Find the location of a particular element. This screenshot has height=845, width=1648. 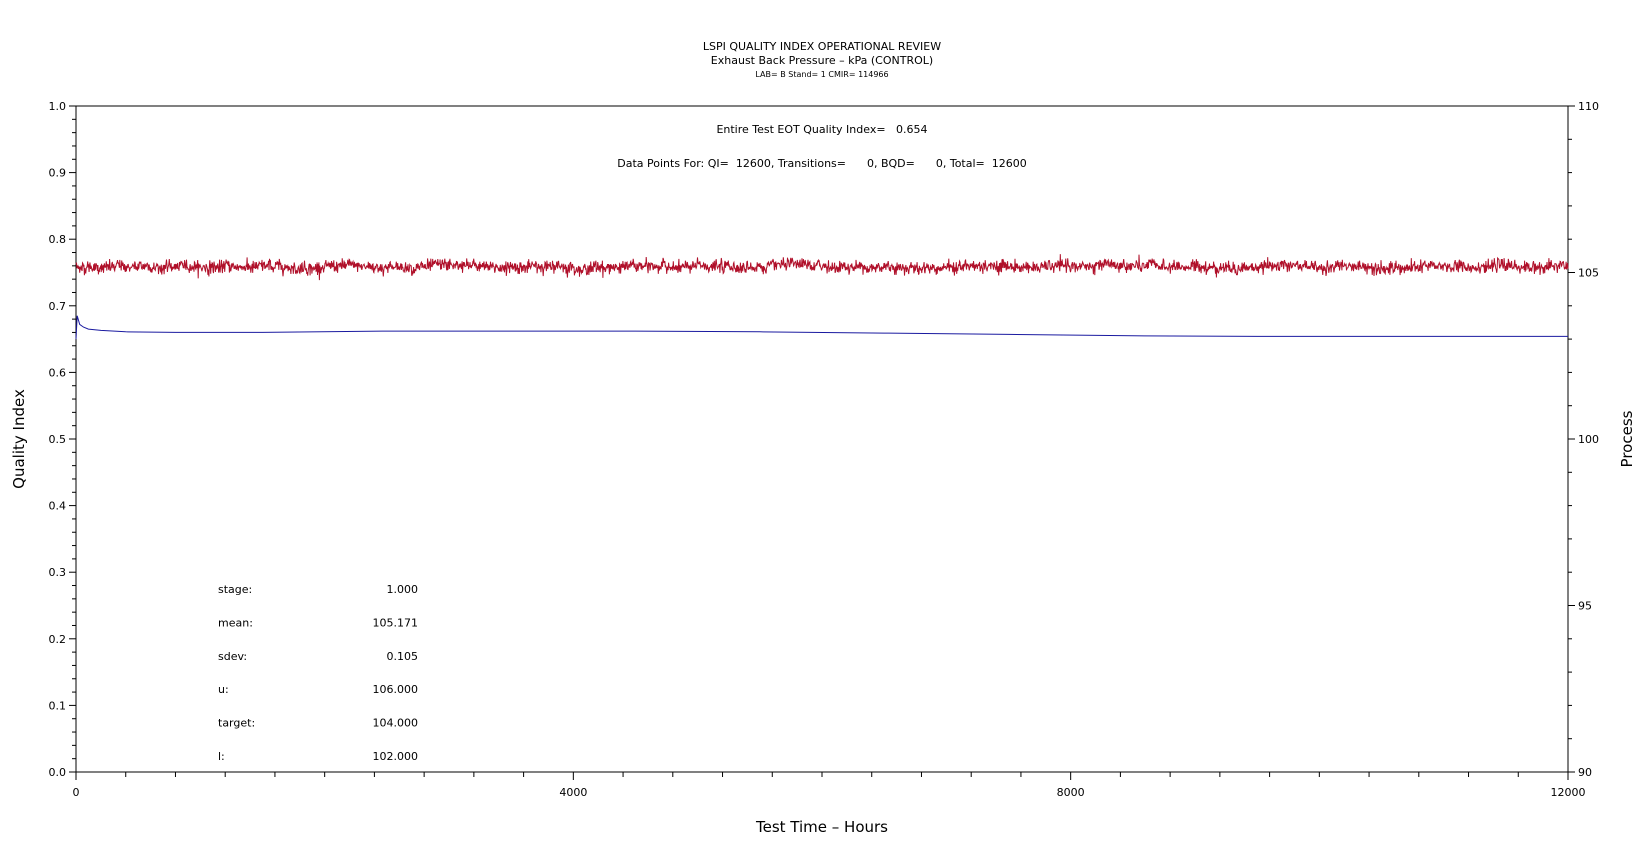

y-left-tick-label: 0.0 is located at coordinates (58, 772).